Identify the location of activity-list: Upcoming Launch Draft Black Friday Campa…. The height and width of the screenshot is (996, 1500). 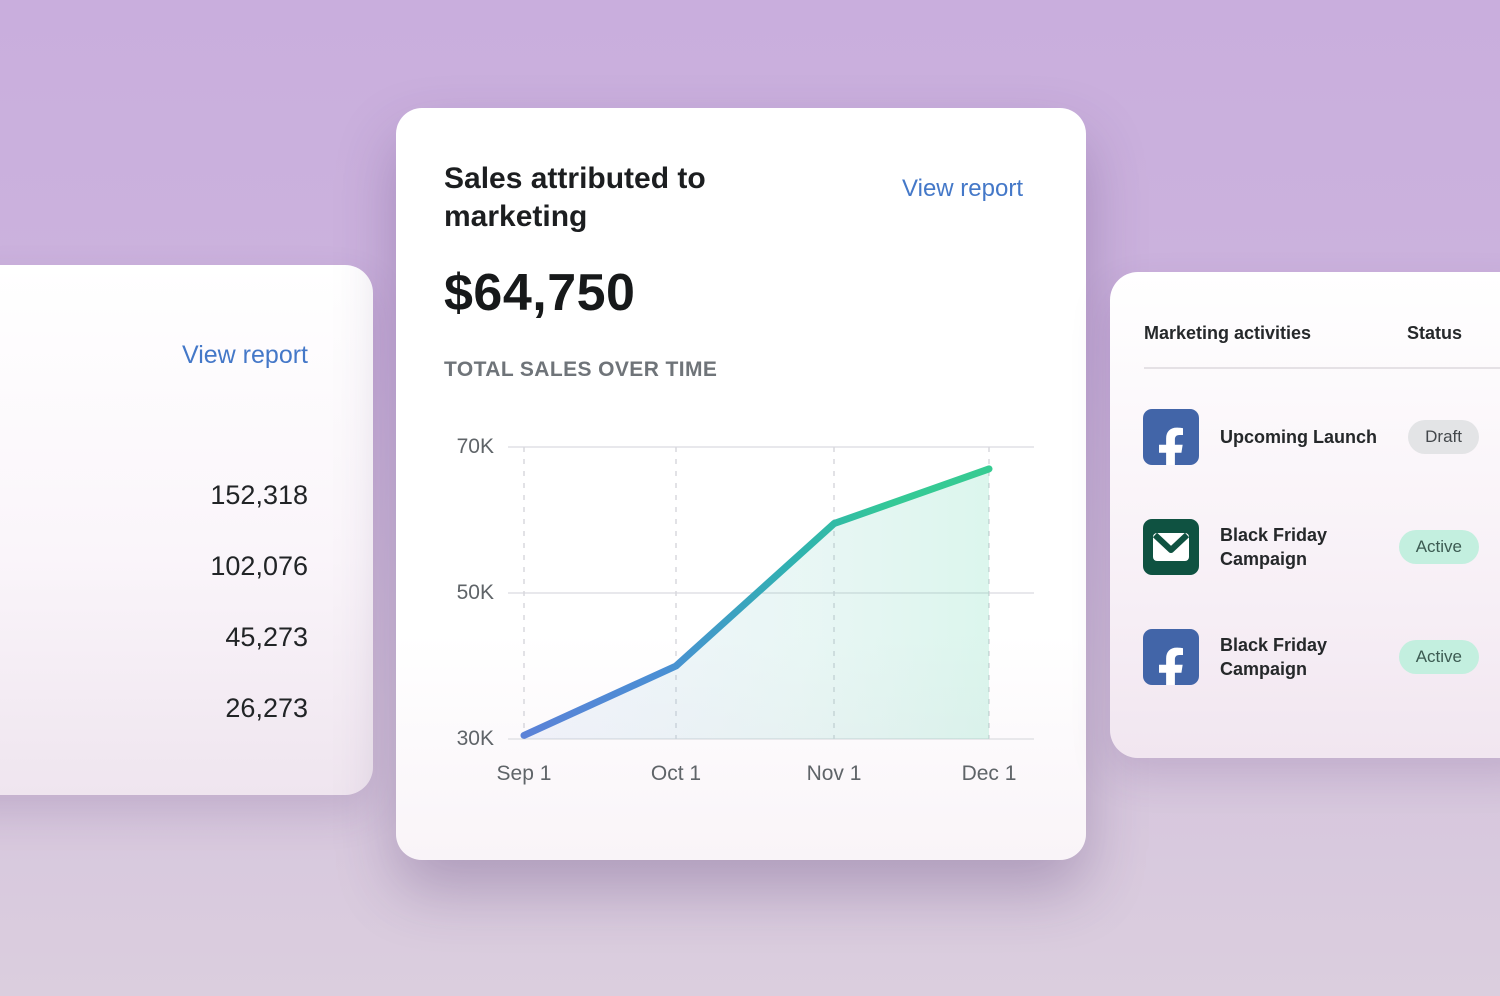
(1311, 547).